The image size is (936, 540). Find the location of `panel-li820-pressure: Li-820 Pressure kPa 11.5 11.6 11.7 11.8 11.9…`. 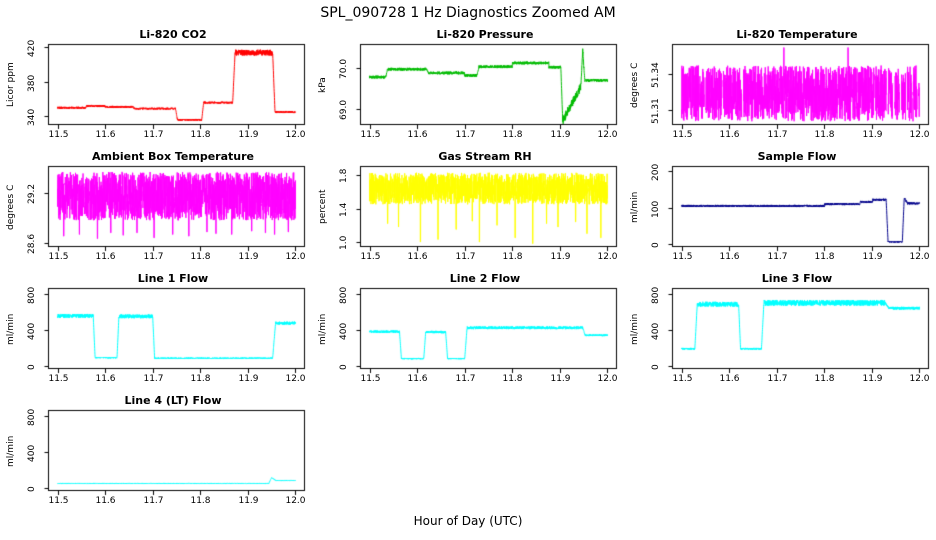

panel-li820-pressure: Li-820 Pressure kPa 11.5 11.6 11.7 11.8 11.9… is located at coordinates (468, 85).